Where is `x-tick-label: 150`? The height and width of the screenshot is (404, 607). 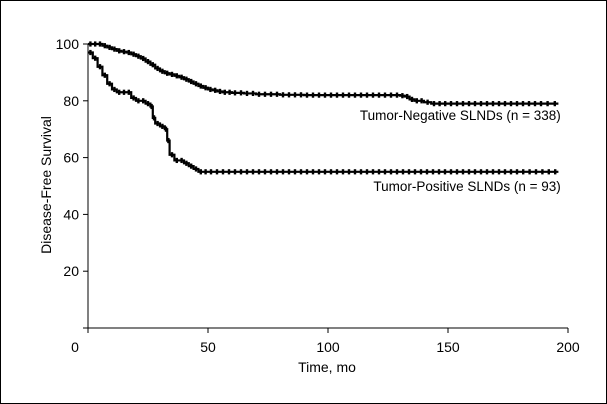 x-tick-label: 150 is located at coordinates (448, 347).